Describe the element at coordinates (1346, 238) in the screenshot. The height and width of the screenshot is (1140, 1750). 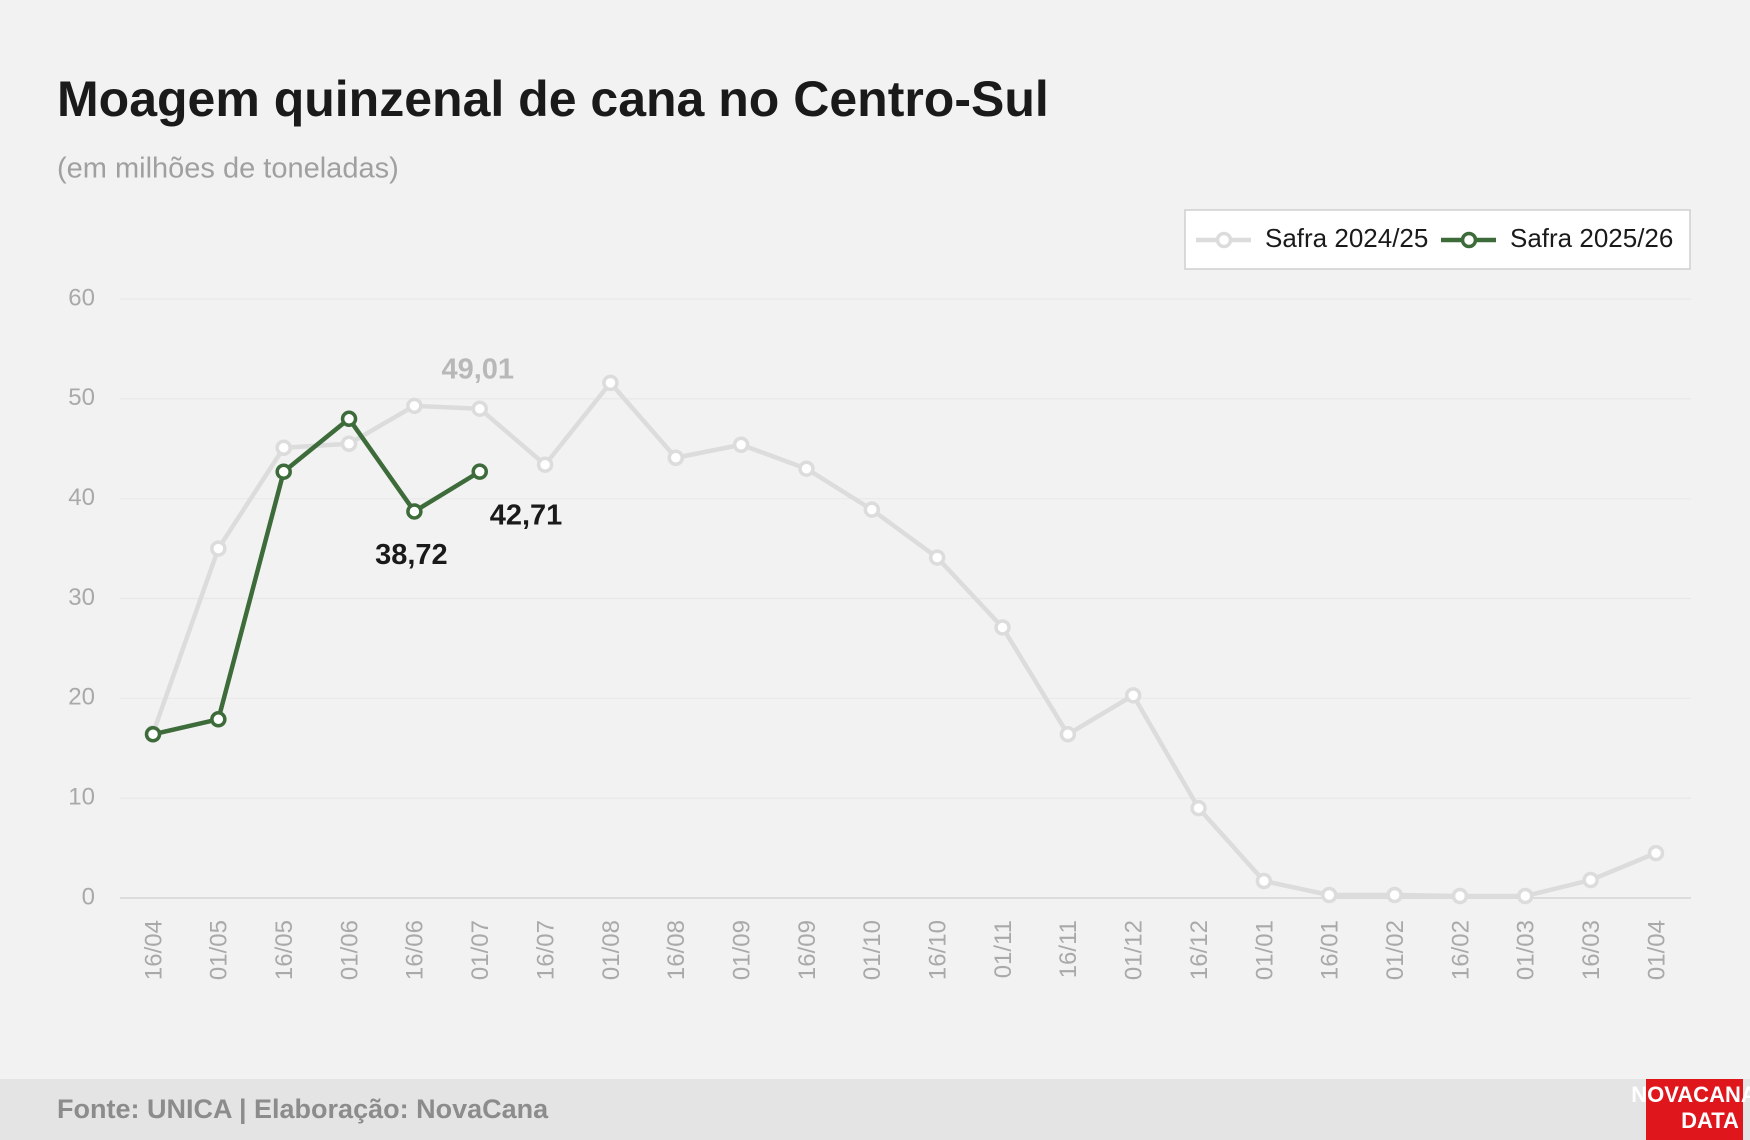
I see `legend-label: Safra 2024/25` at that location.